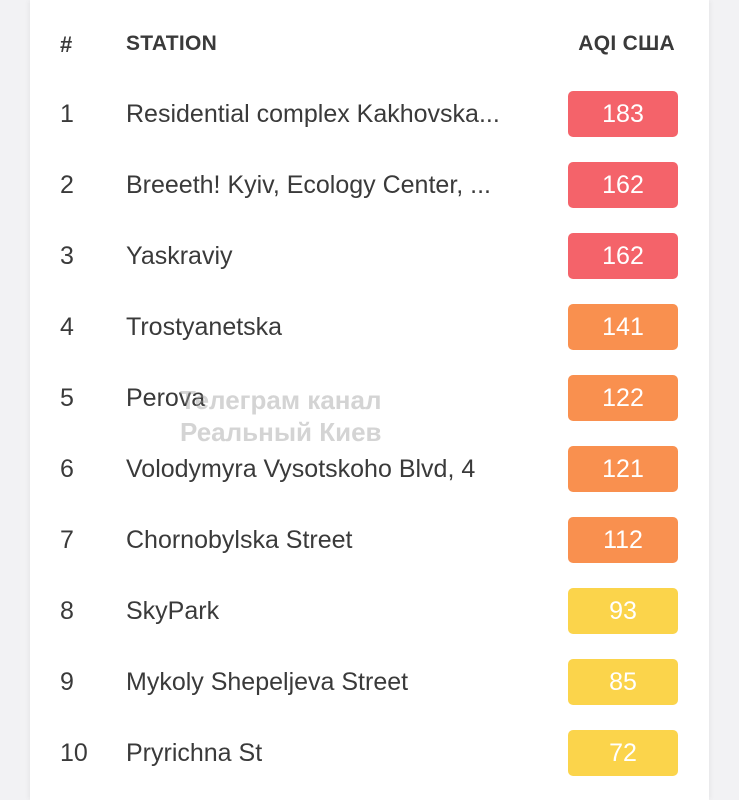 This screenshot has height=800, width=739. What do you see at coordinates (301, 469) in the screenshot?
I see `station-name: Volodymyra Vysotskoho Blvd, 4` at bounding box center [301, 469].